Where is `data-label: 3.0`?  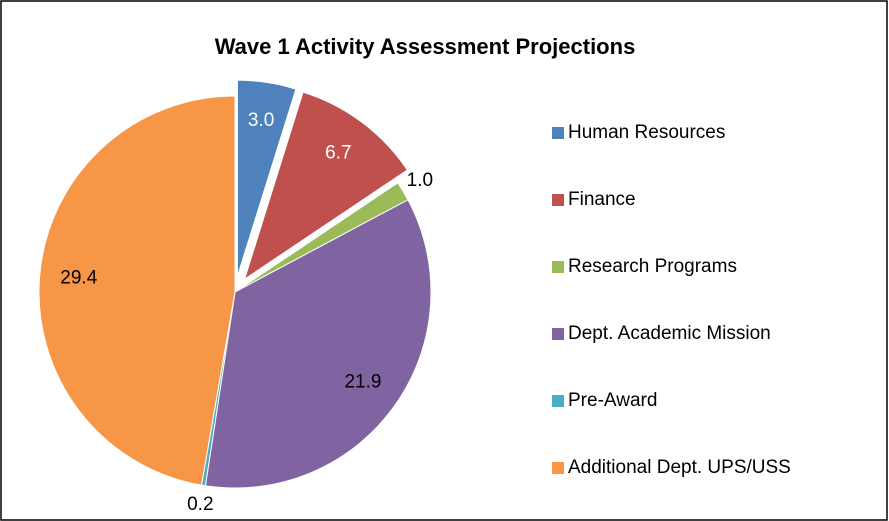 data-label: 3.0 is located at coordinates (261, 120).